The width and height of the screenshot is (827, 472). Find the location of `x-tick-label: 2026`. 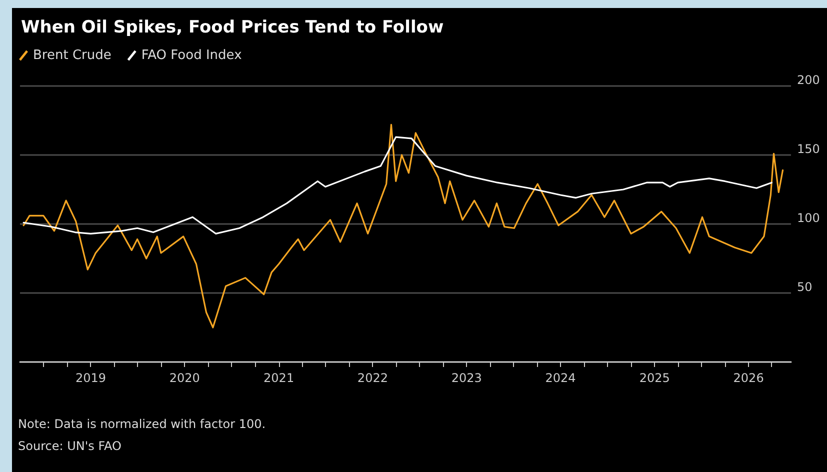

x-tick-label: 2026 is located at coordinates (748, 378).